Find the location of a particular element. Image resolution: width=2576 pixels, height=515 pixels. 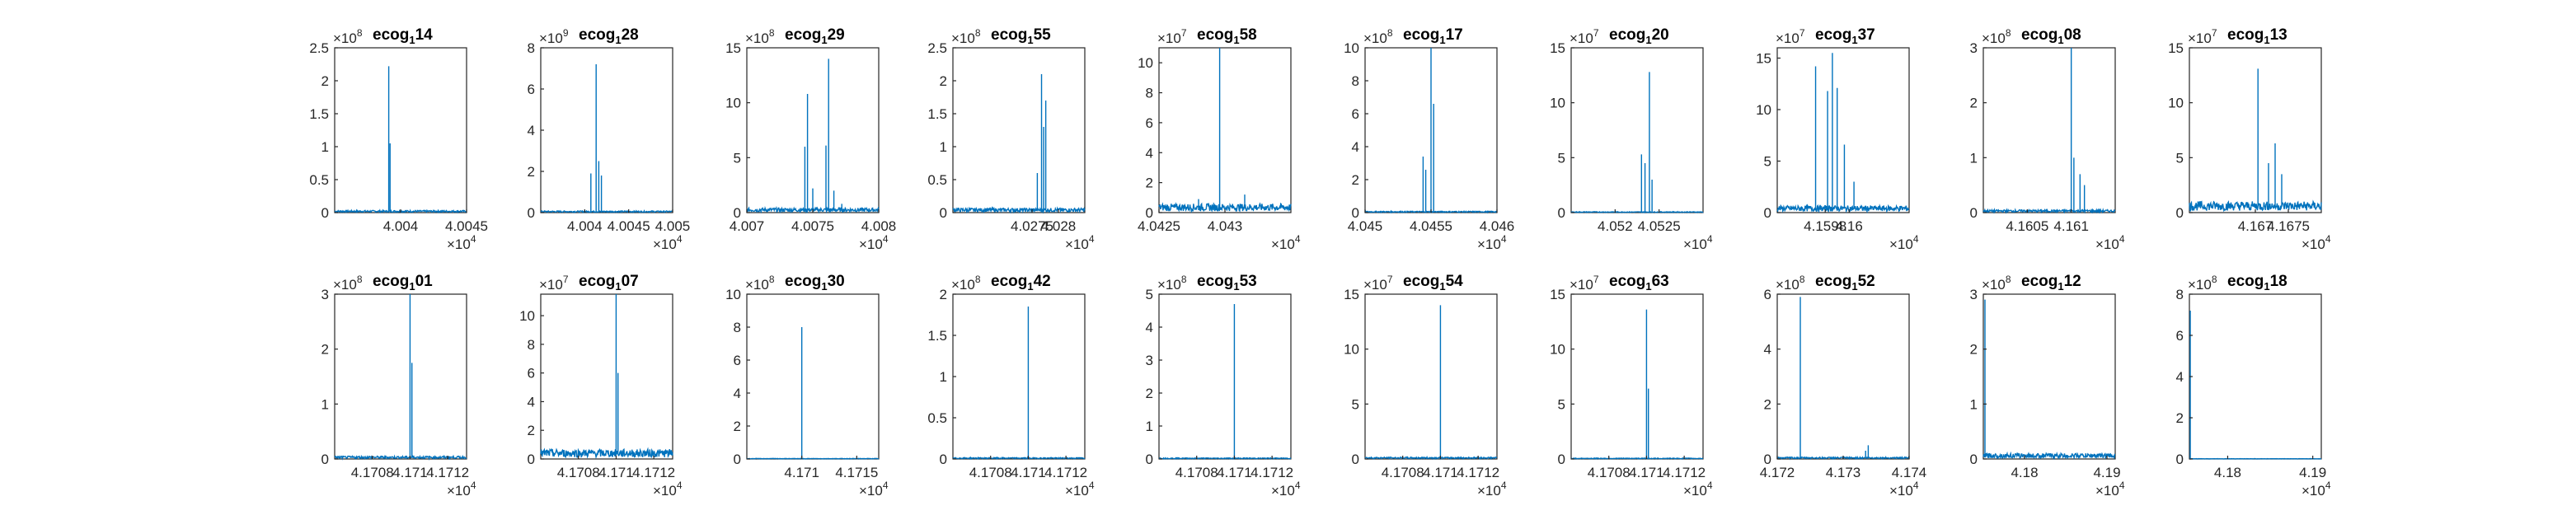

y-tick-label: 15 is located at coordinates (1558, 294).